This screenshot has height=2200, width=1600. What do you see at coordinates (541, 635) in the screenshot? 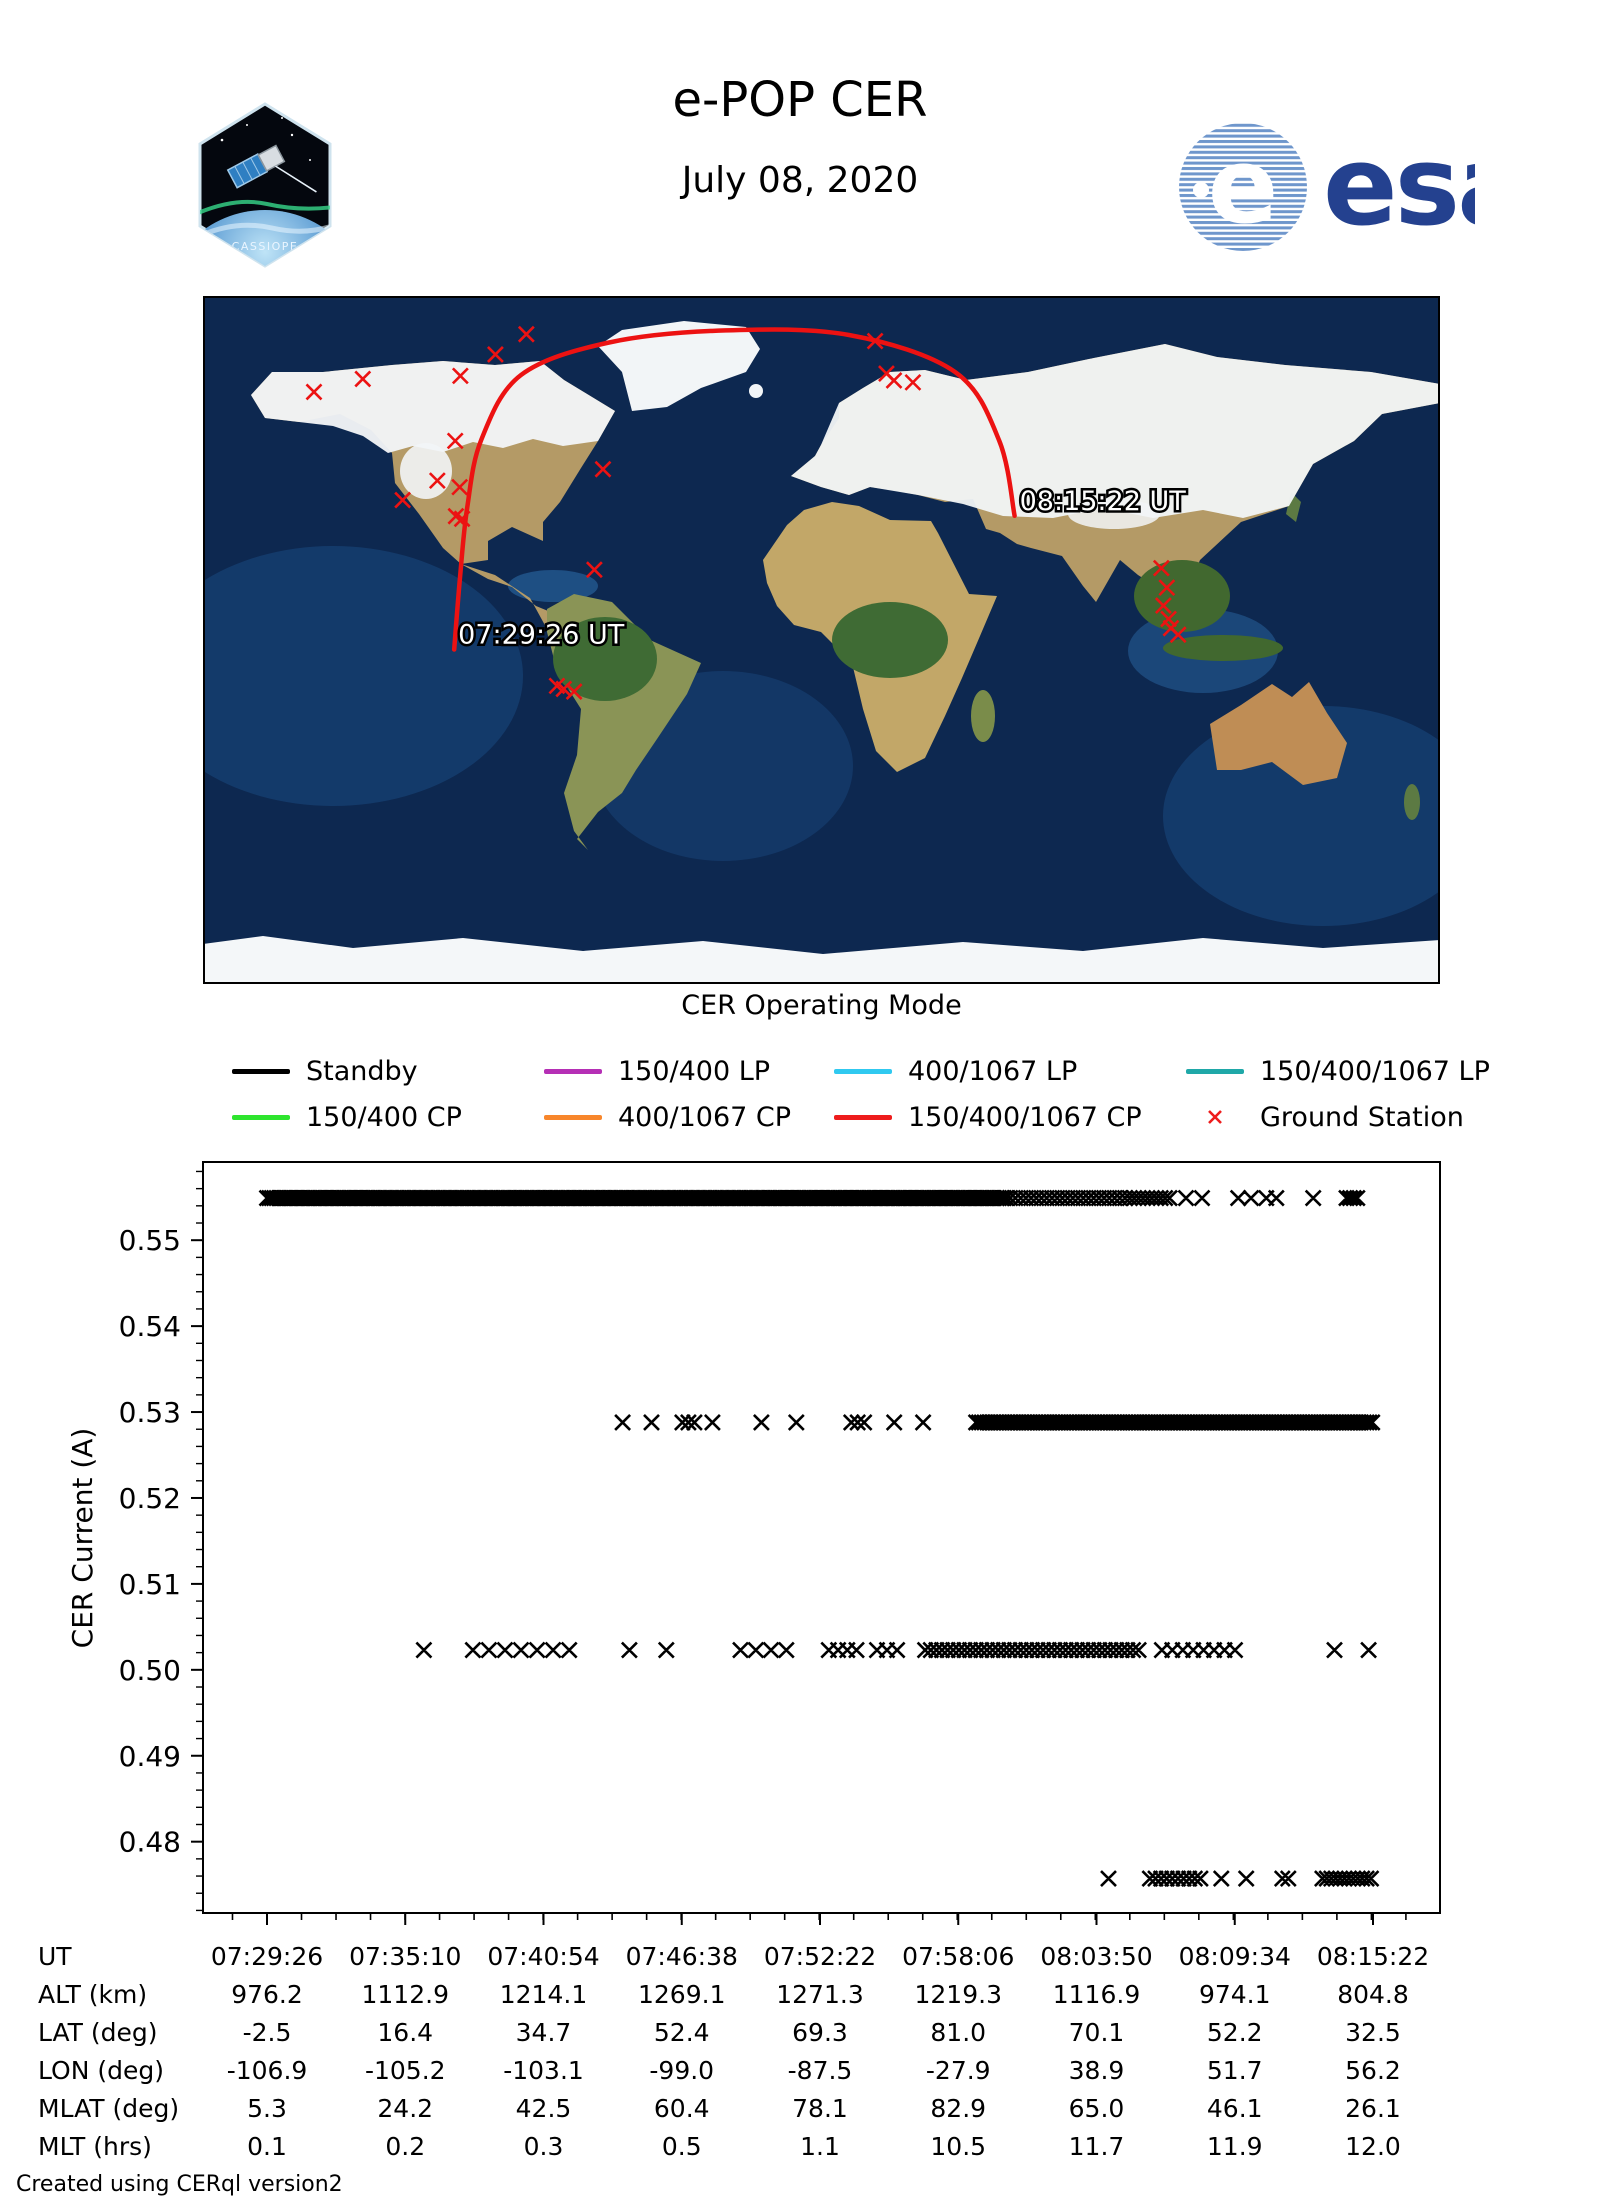
I see `map-start-time-label: 07:29:26 UT` at bounding box center [541, 635].